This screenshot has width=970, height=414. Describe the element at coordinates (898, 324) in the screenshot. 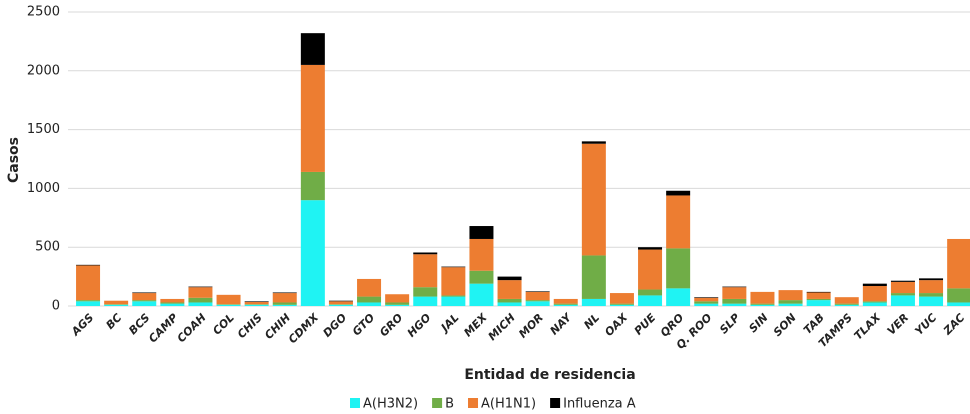

I see `x-tick-label: VER` at that location.